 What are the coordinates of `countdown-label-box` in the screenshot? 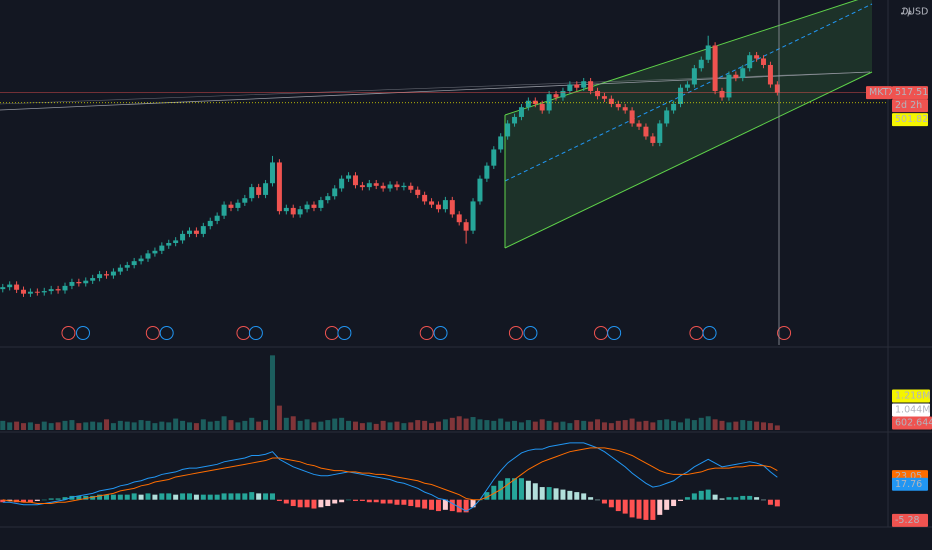 It's located at (910, 106).